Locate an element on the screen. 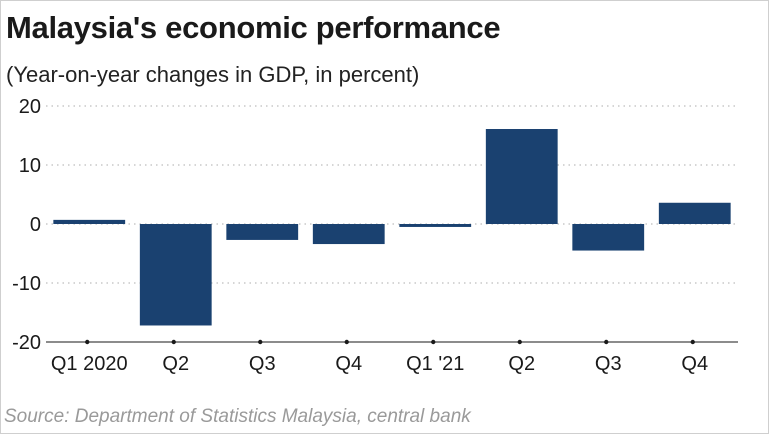 The image size is (769, 434). x-tick-label-1: Q2 is located at coordinates (175, 364).